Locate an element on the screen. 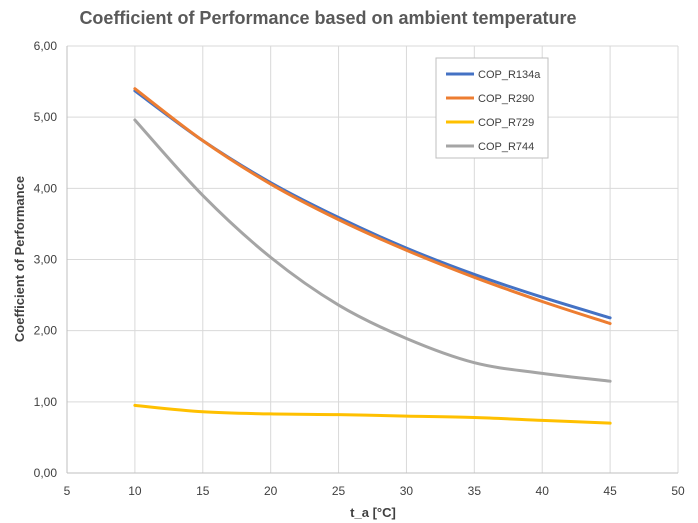 Image resolution: width=698 pixels, height=523 pixels. legend-label-cop-r290: COP_R290 is located at coordinates (506, 99).